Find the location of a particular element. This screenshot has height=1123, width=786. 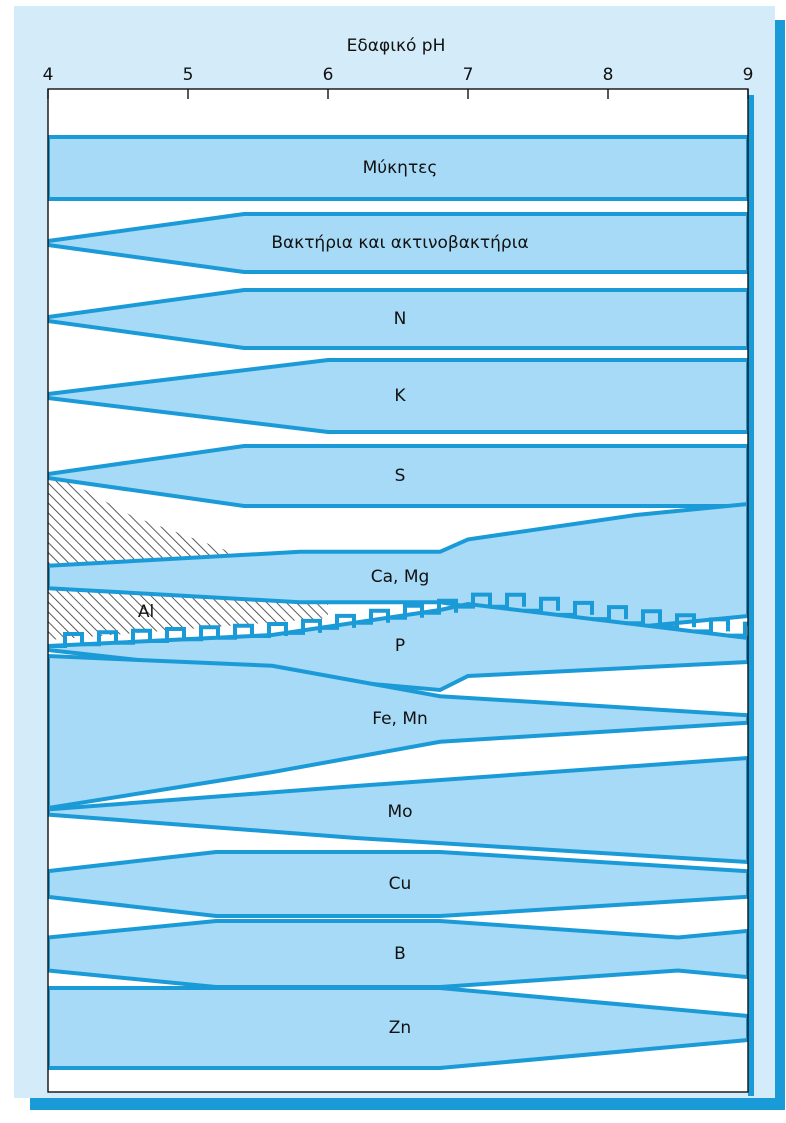

band-label: Βακτήρια και ακτινοβακτήρια is located at coordinates (399, 243).